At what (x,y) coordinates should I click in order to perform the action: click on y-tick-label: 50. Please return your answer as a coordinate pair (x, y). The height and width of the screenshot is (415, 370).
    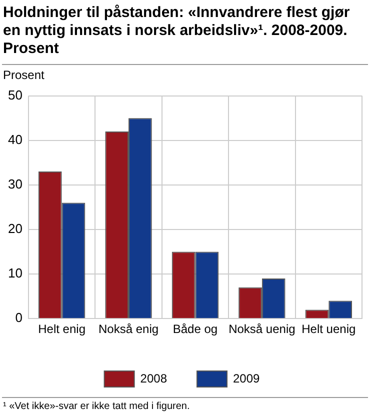
    Looking at the image, I should click on (15, 94).